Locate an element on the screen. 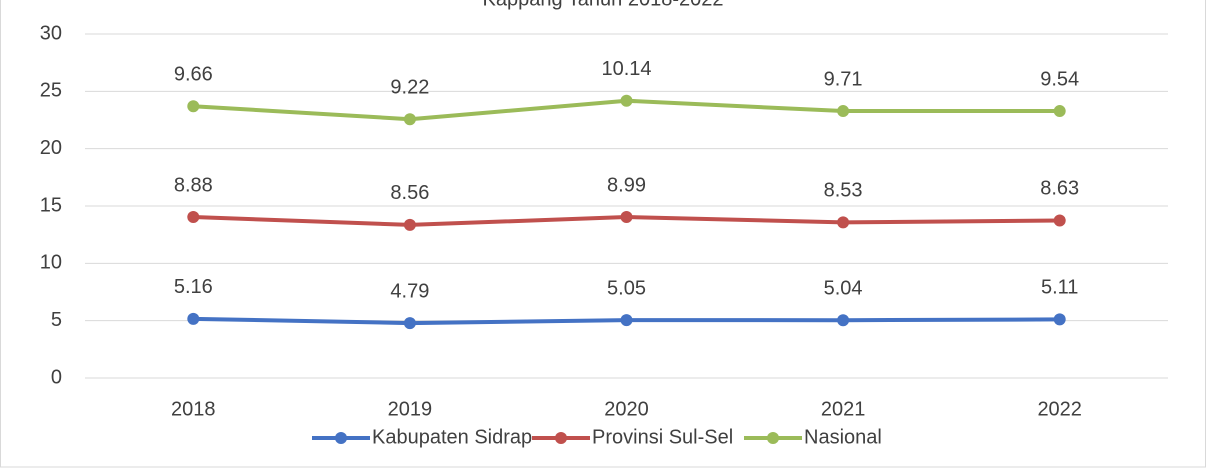 This screenshot has width=1206, height=468. x-tick-label: 2020 is located at coordinates (626, 409).